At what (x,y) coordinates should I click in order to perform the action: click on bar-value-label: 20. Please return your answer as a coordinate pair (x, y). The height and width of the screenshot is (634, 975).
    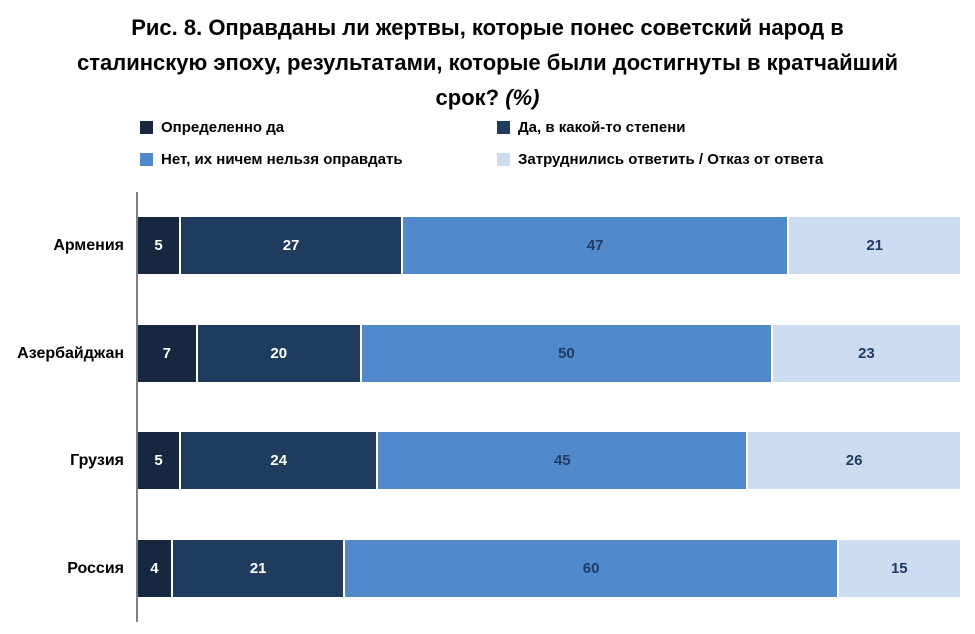
    Looking at the image, I should click on (279, 353).